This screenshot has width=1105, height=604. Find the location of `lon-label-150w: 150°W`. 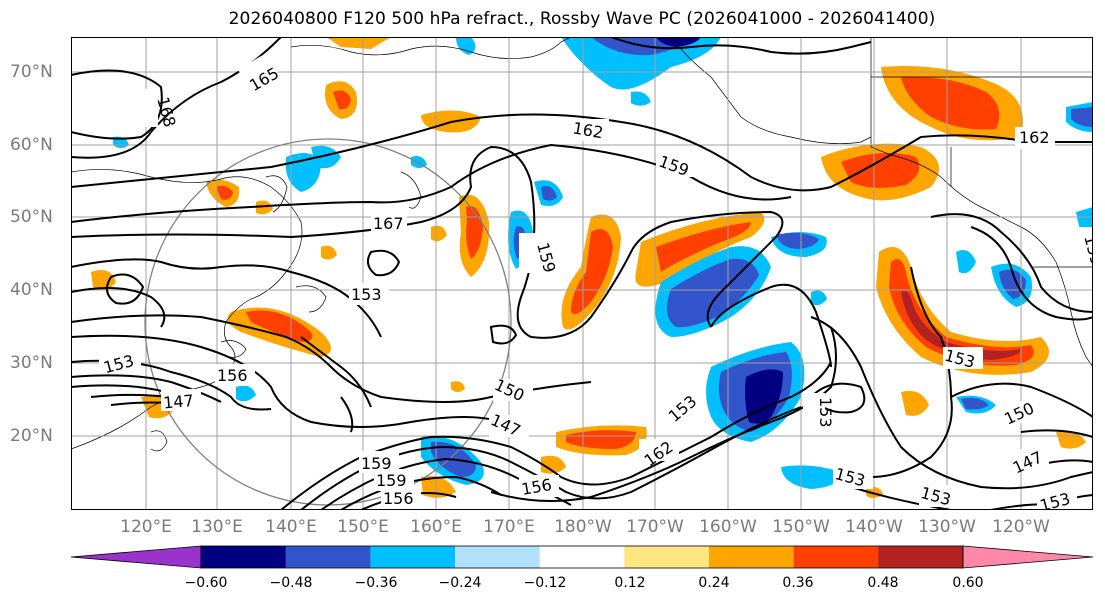

lon-label-150w: 150°W is located at coordinates (801, 527).